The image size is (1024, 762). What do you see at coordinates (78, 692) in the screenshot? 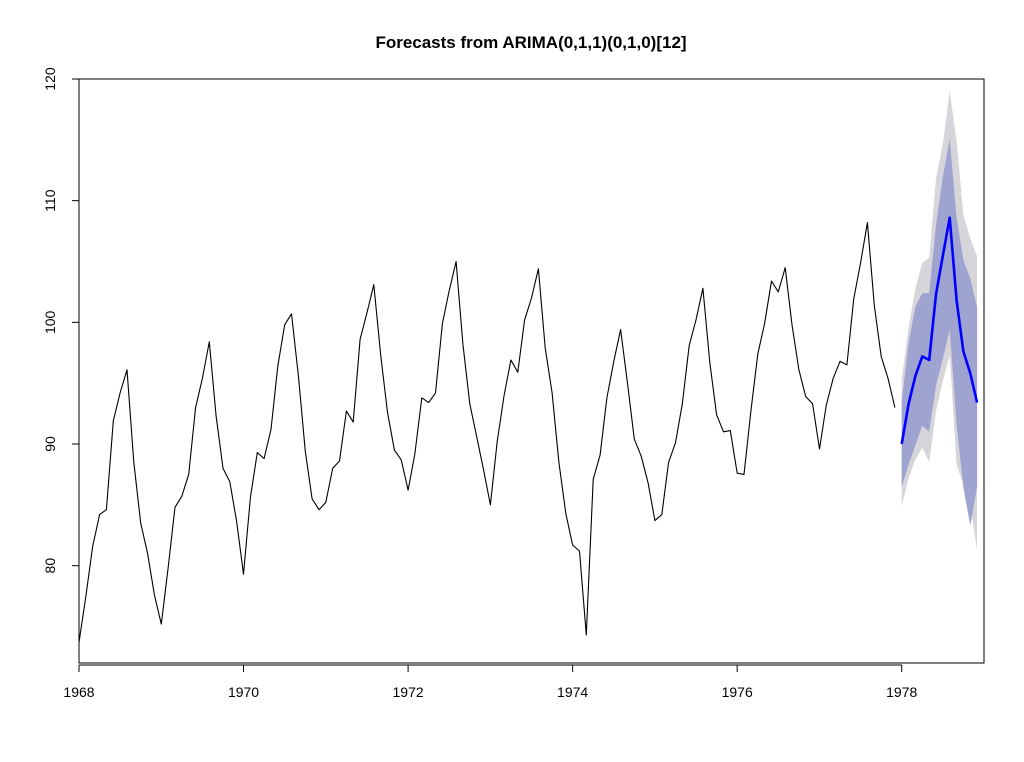
I see `x-tick-label: 1968` at bounding box center [78, 692].